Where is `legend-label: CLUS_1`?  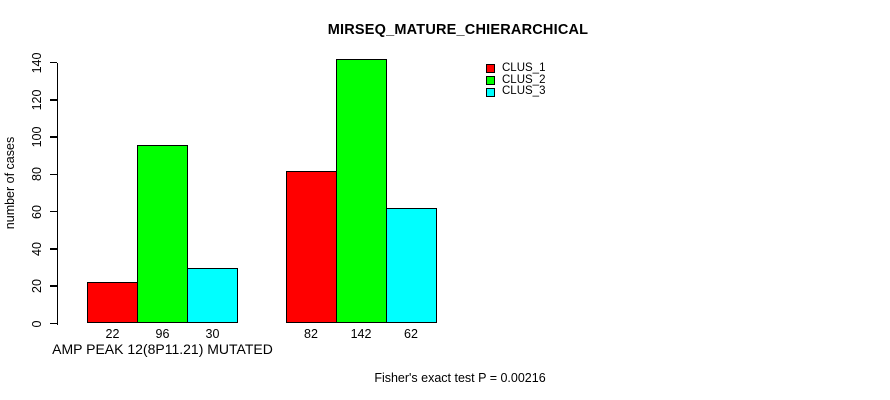
legend-label: CLUS_1 is located at coordinates (524, 68).